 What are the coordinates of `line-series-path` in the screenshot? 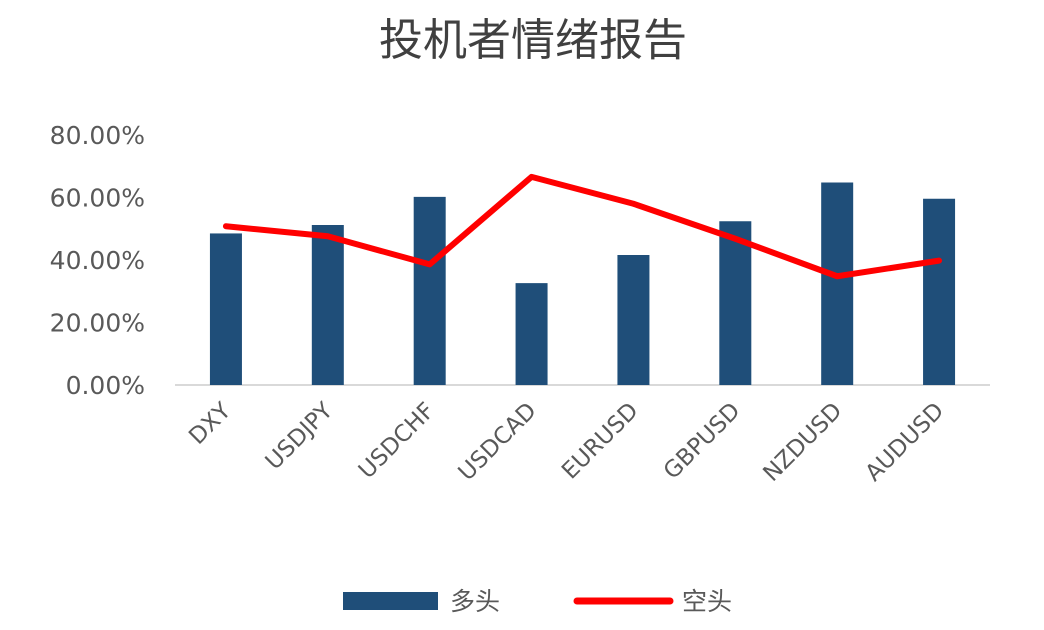 It's located at (582, 226).